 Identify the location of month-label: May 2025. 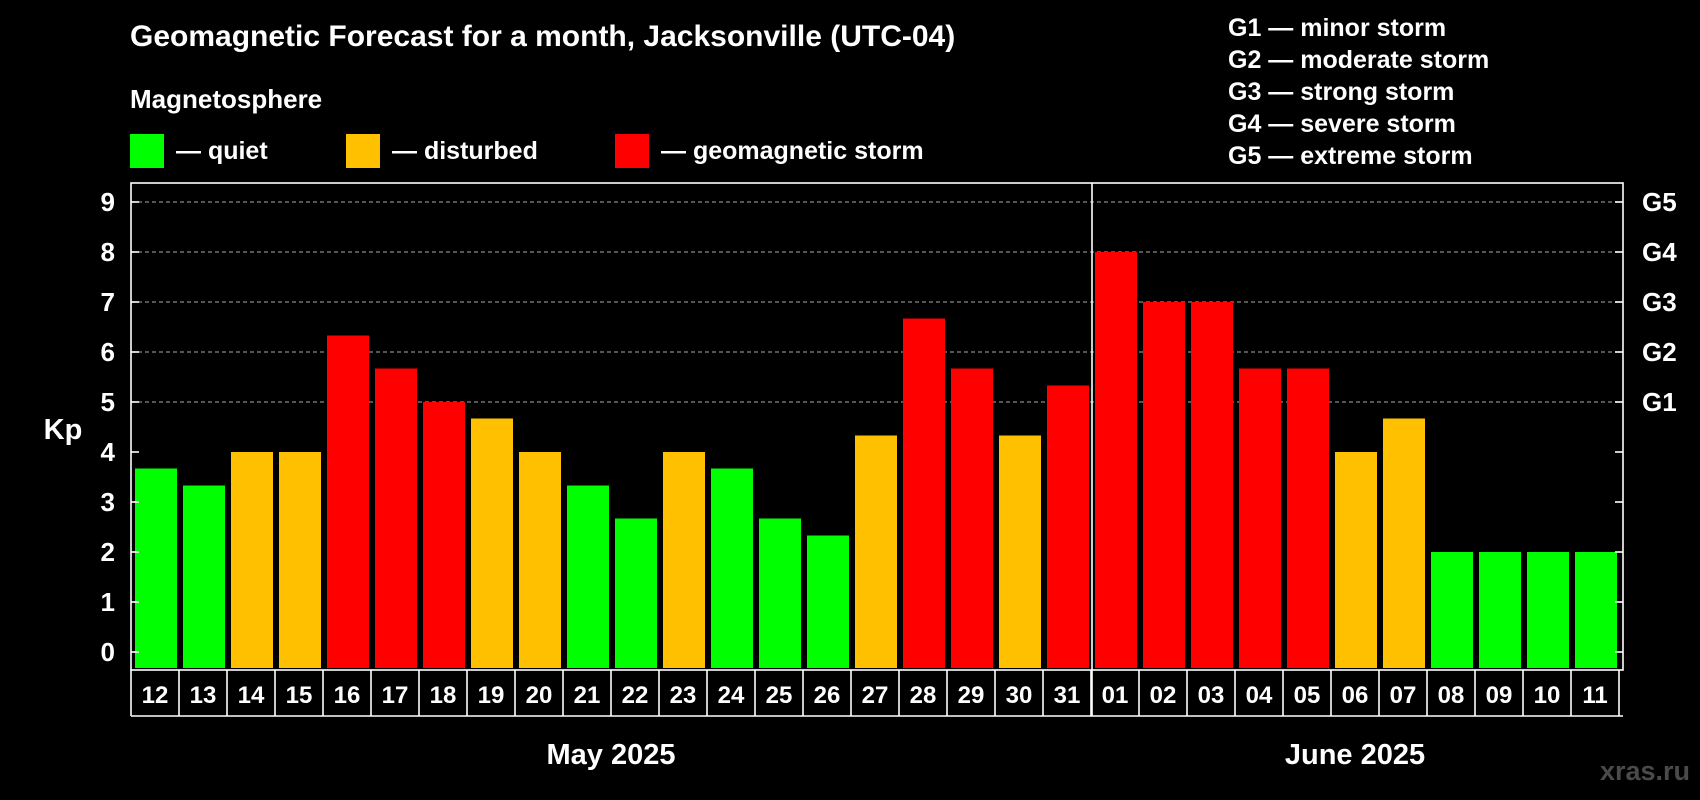
(611, 755).